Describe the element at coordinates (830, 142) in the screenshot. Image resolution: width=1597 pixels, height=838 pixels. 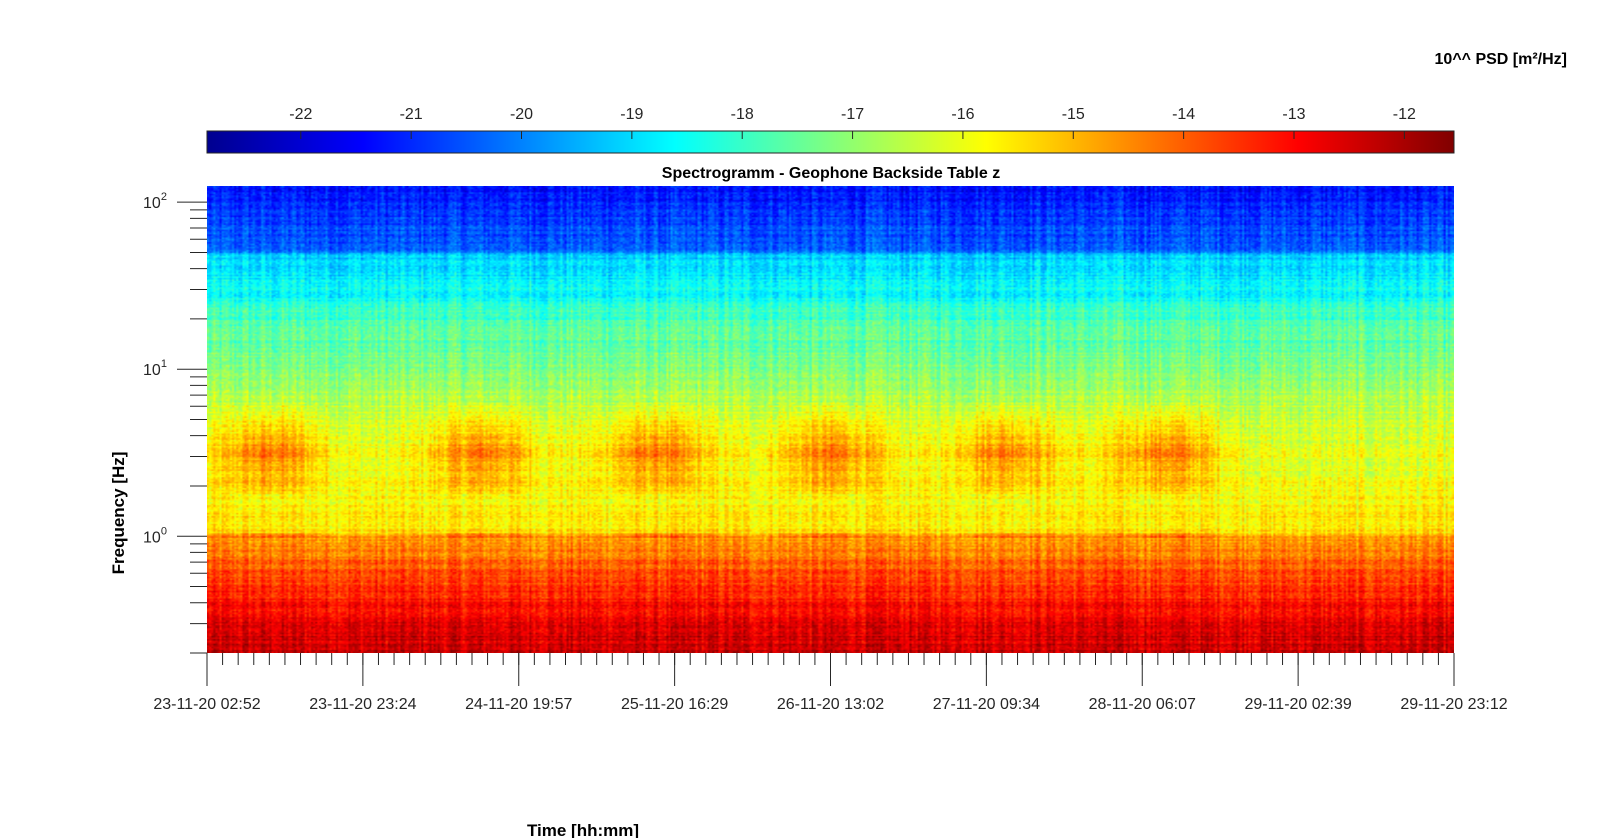
I see `colorbar-gradient` at that location.